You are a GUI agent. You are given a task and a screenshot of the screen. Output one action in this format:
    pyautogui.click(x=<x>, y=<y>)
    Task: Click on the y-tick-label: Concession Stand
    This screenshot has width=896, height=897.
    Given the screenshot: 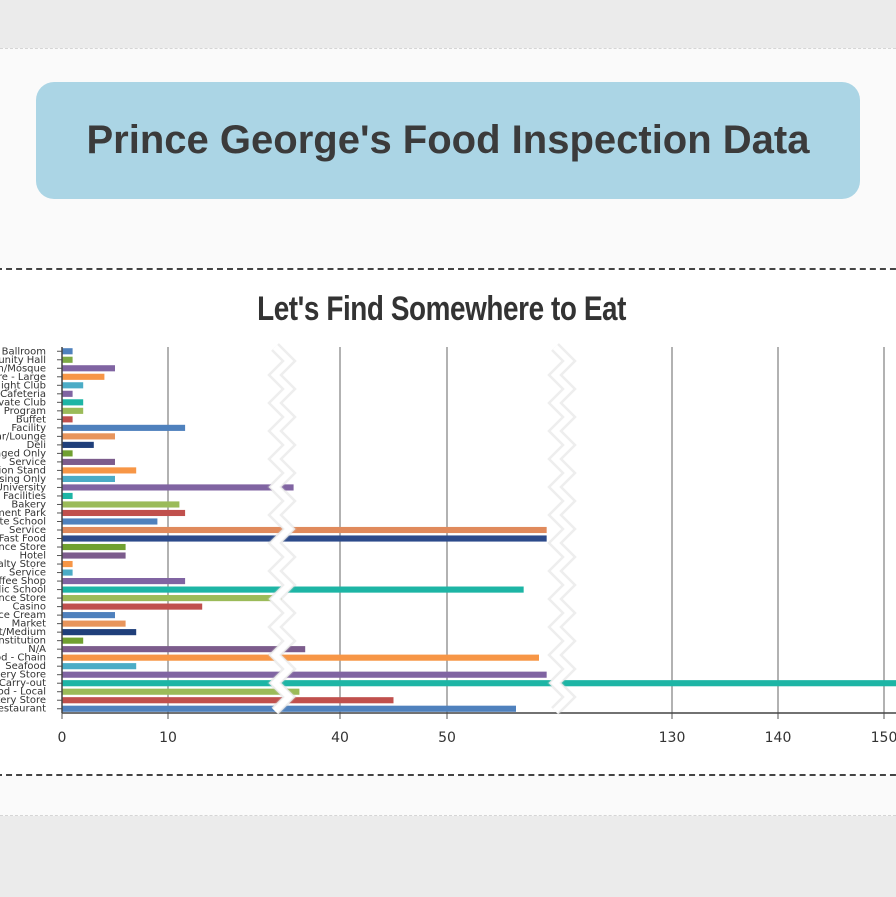 What is the action you would take?
    pyautogui.click(x=23, y=470)
    